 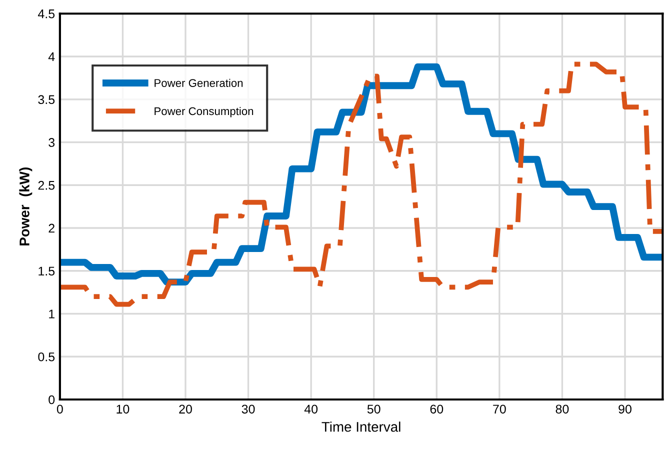 I want to click on y-tick-label: 3, so click(x=51, y=142).